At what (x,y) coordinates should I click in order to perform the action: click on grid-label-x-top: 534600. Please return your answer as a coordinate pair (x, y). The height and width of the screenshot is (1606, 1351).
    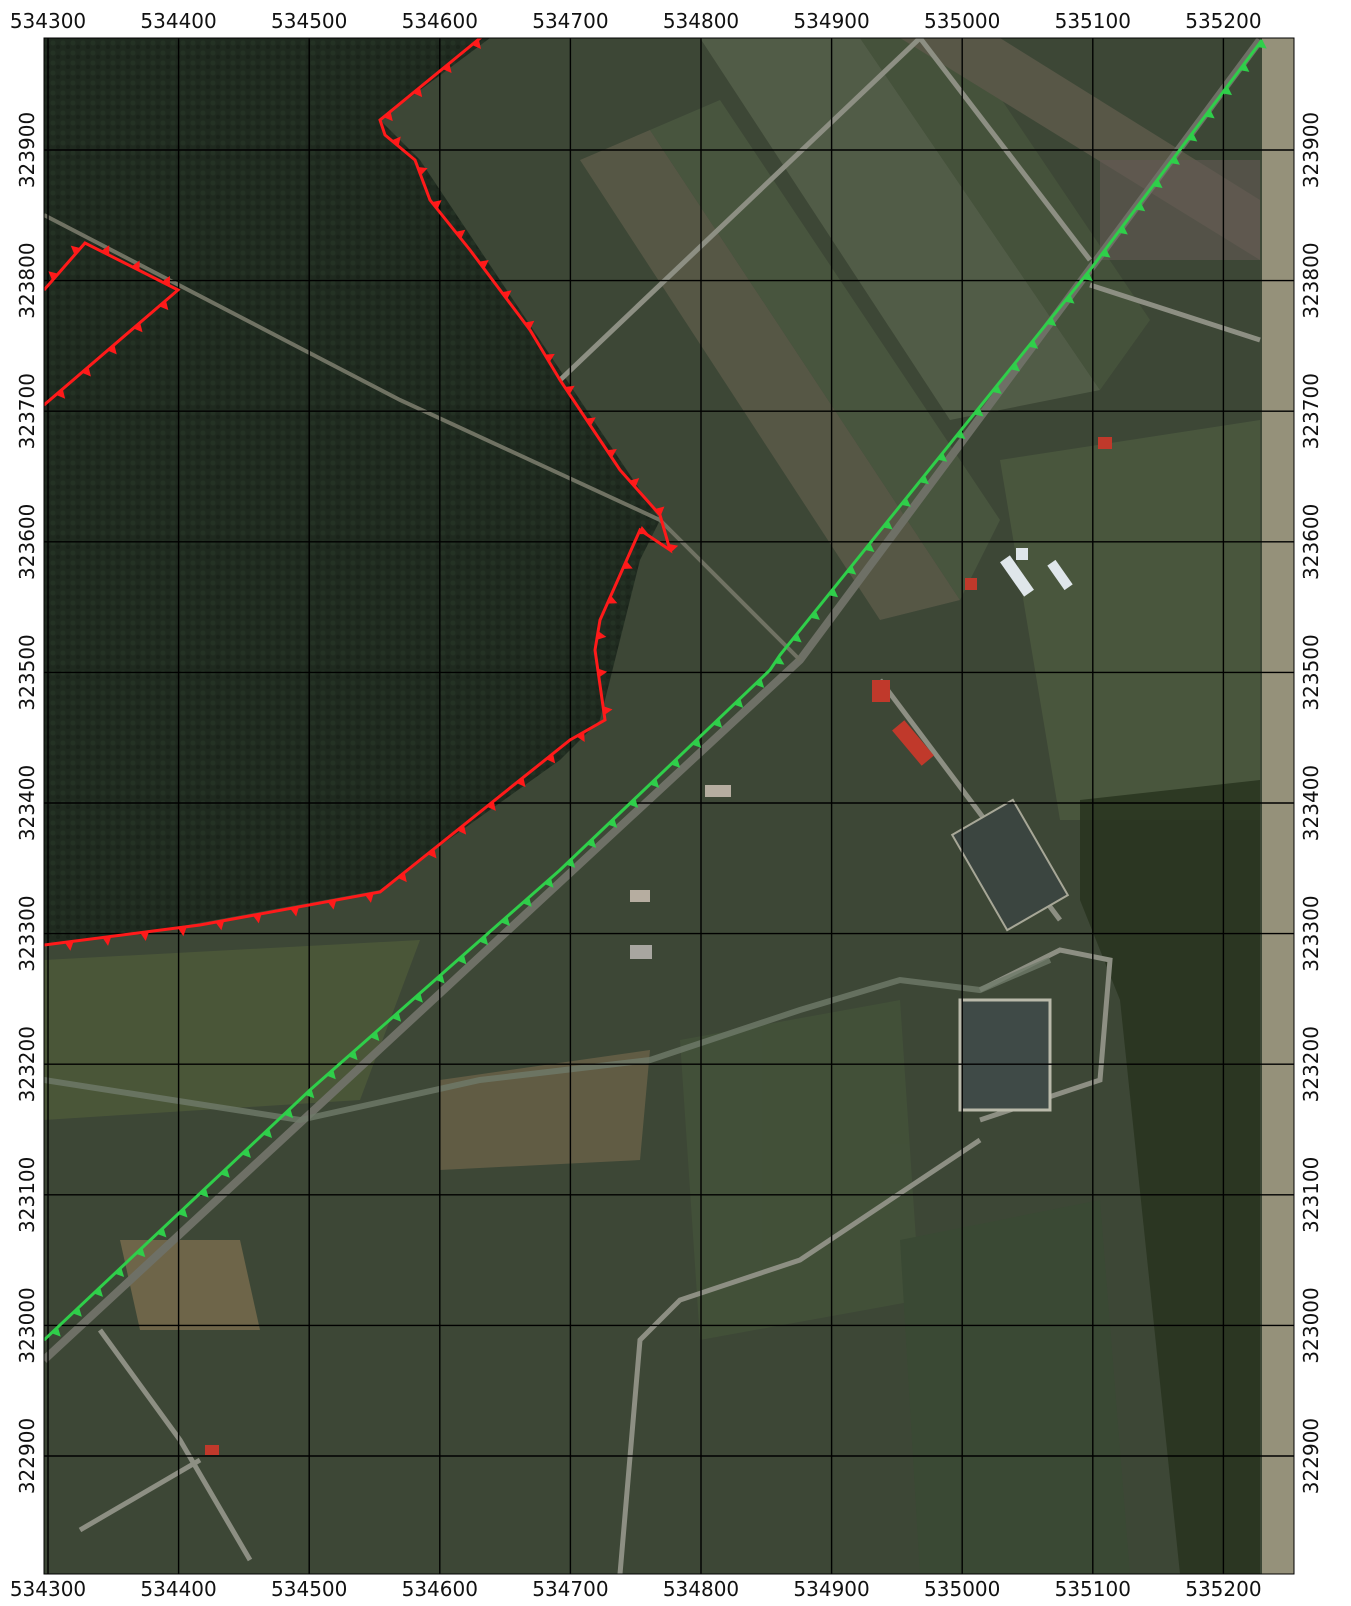
    Looking at the image, I should click on (440, 21).